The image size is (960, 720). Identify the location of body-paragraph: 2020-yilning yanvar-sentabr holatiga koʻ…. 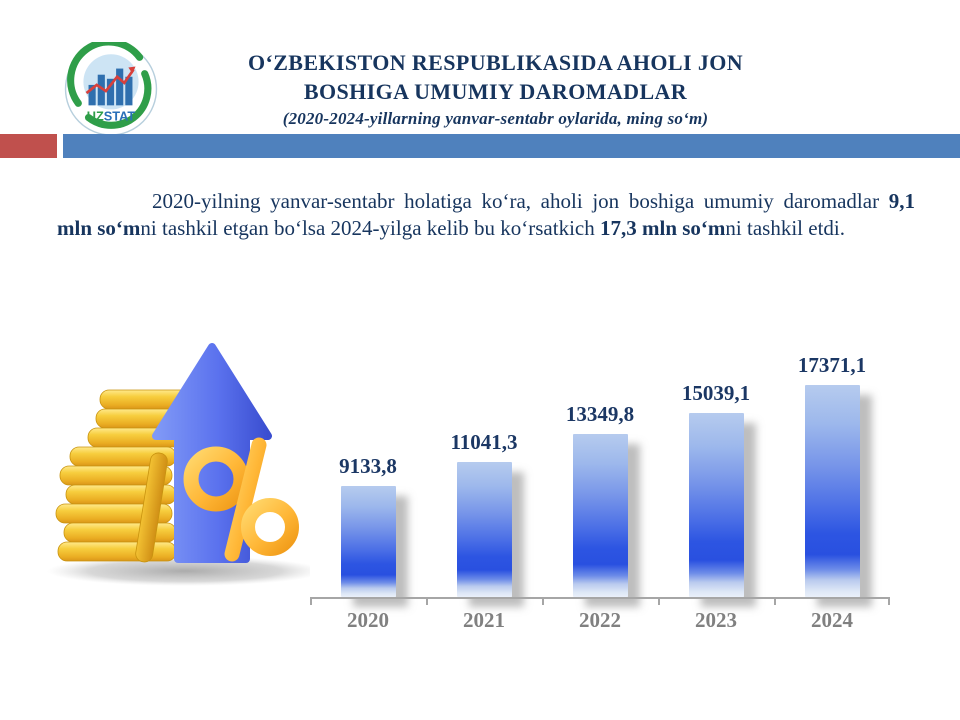
(486, 215).